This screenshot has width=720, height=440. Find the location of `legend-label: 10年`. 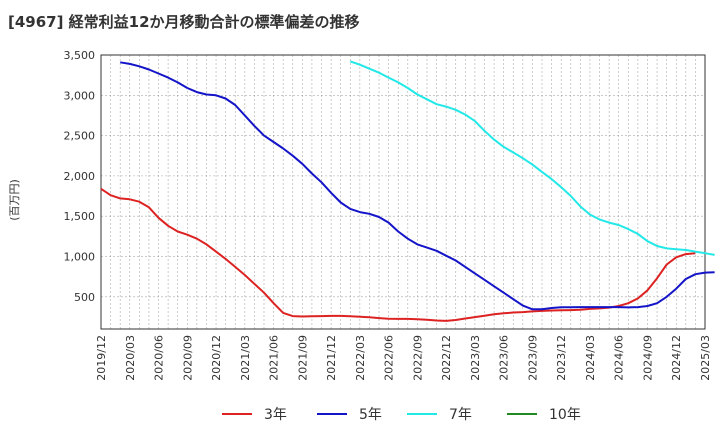

legend-label: 10年 is located at coordinates (565, 415).